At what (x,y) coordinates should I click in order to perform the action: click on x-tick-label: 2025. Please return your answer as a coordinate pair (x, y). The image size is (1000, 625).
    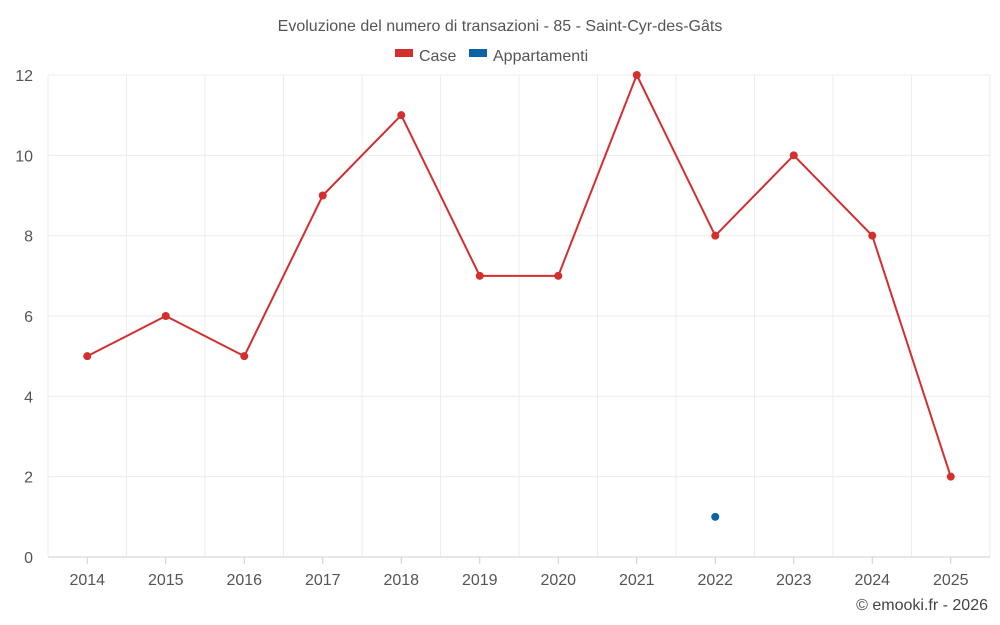
    Looking at the image, I should click on (951, 580).